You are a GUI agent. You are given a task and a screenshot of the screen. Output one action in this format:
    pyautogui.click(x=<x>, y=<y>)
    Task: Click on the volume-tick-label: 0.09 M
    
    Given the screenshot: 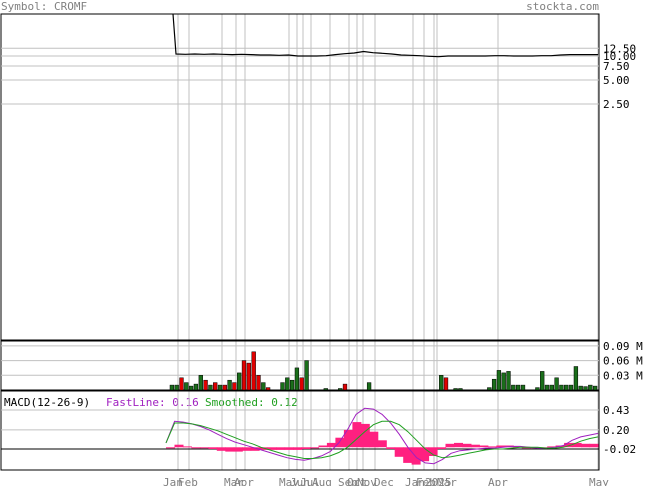 What is the action you would take?
    pyautogui.click(x=623, y=346)
    